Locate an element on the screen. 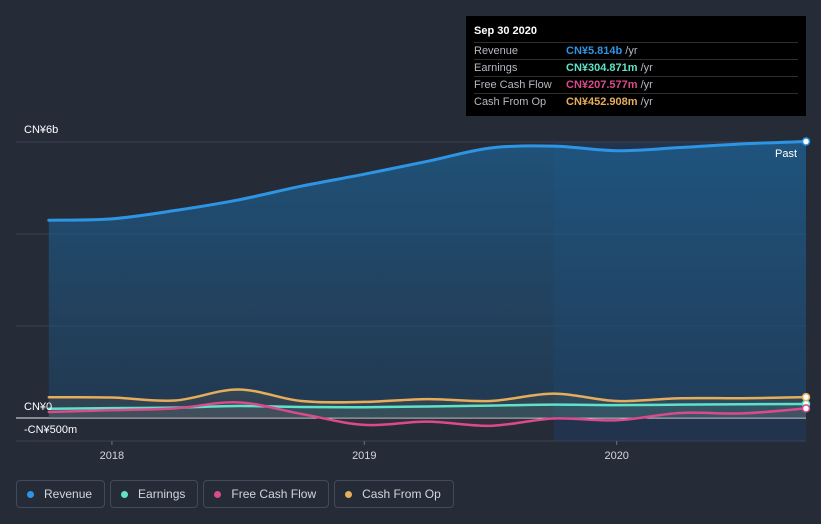 This screenshot has width=821, height=524. x-tick-label: 2019 is located at coordinates (364, 456).